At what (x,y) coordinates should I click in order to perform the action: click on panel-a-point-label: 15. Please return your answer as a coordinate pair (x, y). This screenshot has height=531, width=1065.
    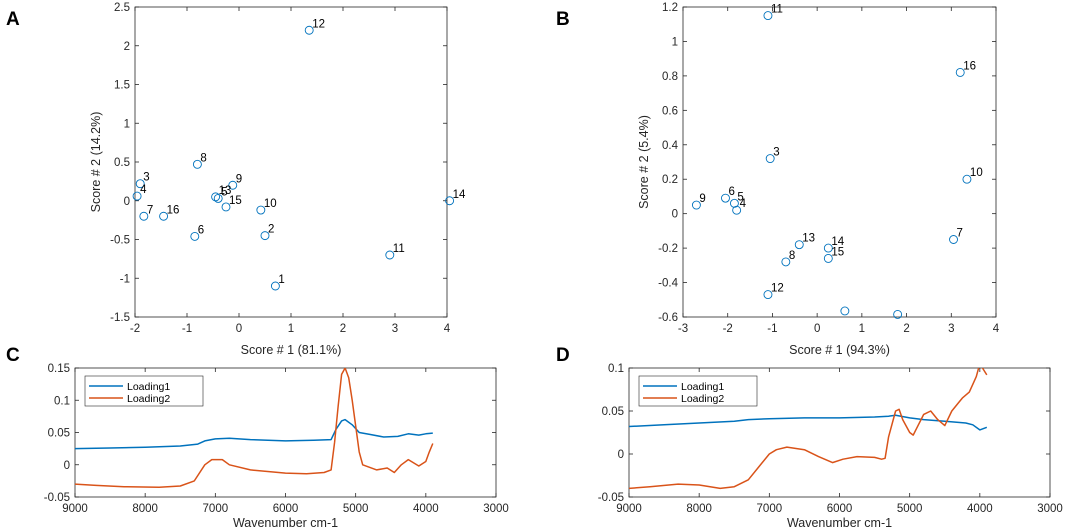
    Looking at the image, I should click on (235, 201).